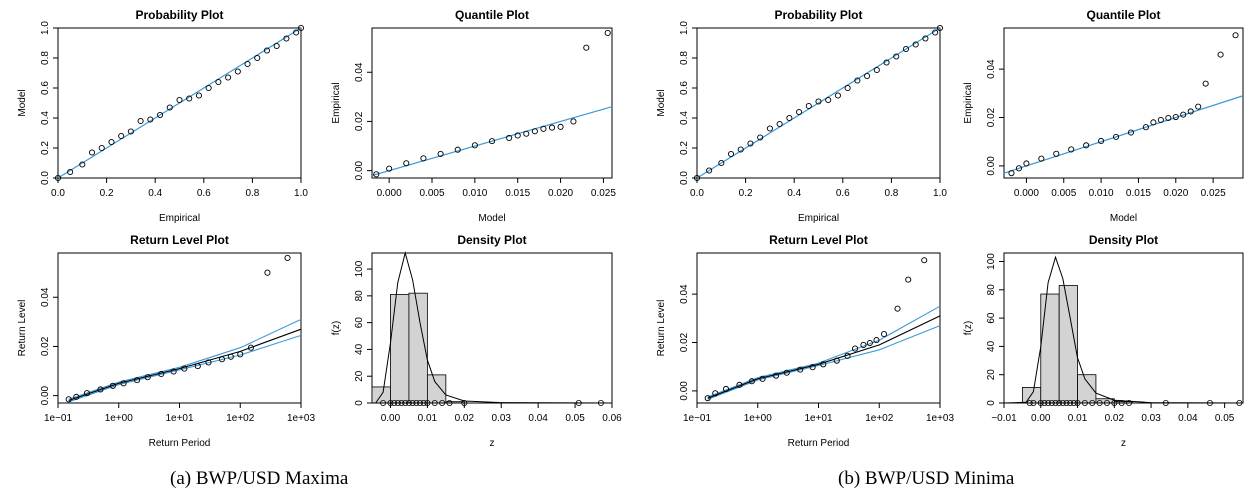  What do you see at coordinates (926, 478) in the screenshot?
I see `caption-minima: (b) BWP/USD Minima` at bounding box center [926, 478].